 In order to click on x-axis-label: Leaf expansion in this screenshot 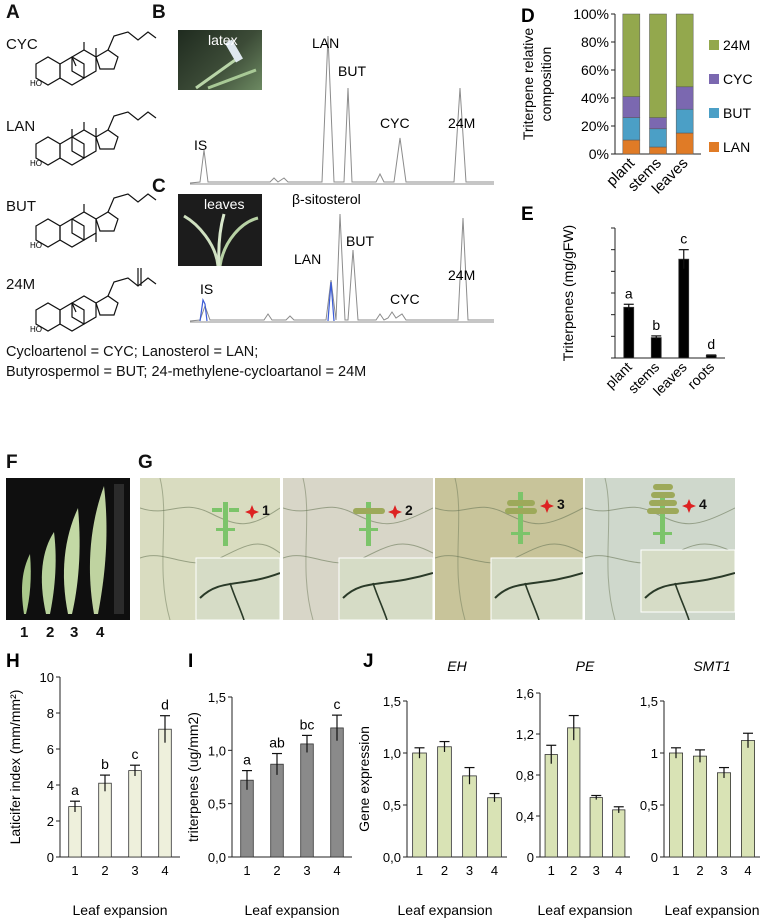, I will do `click(585, 910)`.